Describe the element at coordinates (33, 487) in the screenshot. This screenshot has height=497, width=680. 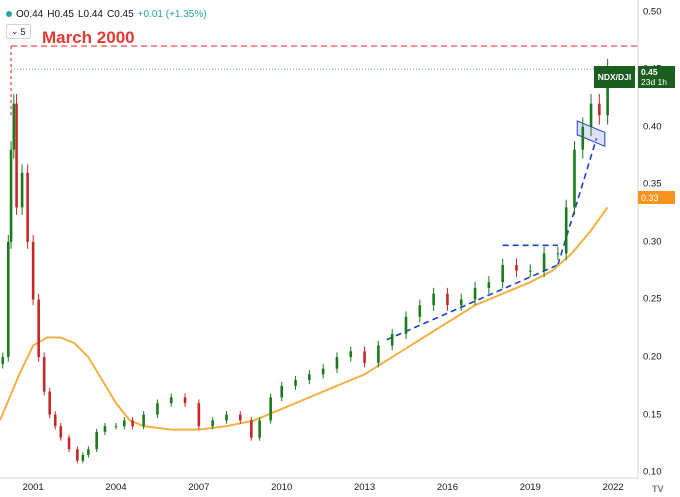
I see `x-tick-label: 2001` at that location.